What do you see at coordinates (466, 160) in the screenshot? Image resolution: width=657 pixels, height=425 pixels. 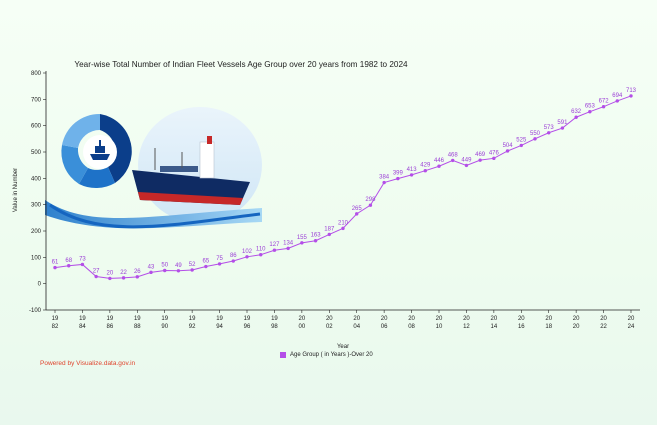 I see `data-label: 449` at bounding box center [466, 160].